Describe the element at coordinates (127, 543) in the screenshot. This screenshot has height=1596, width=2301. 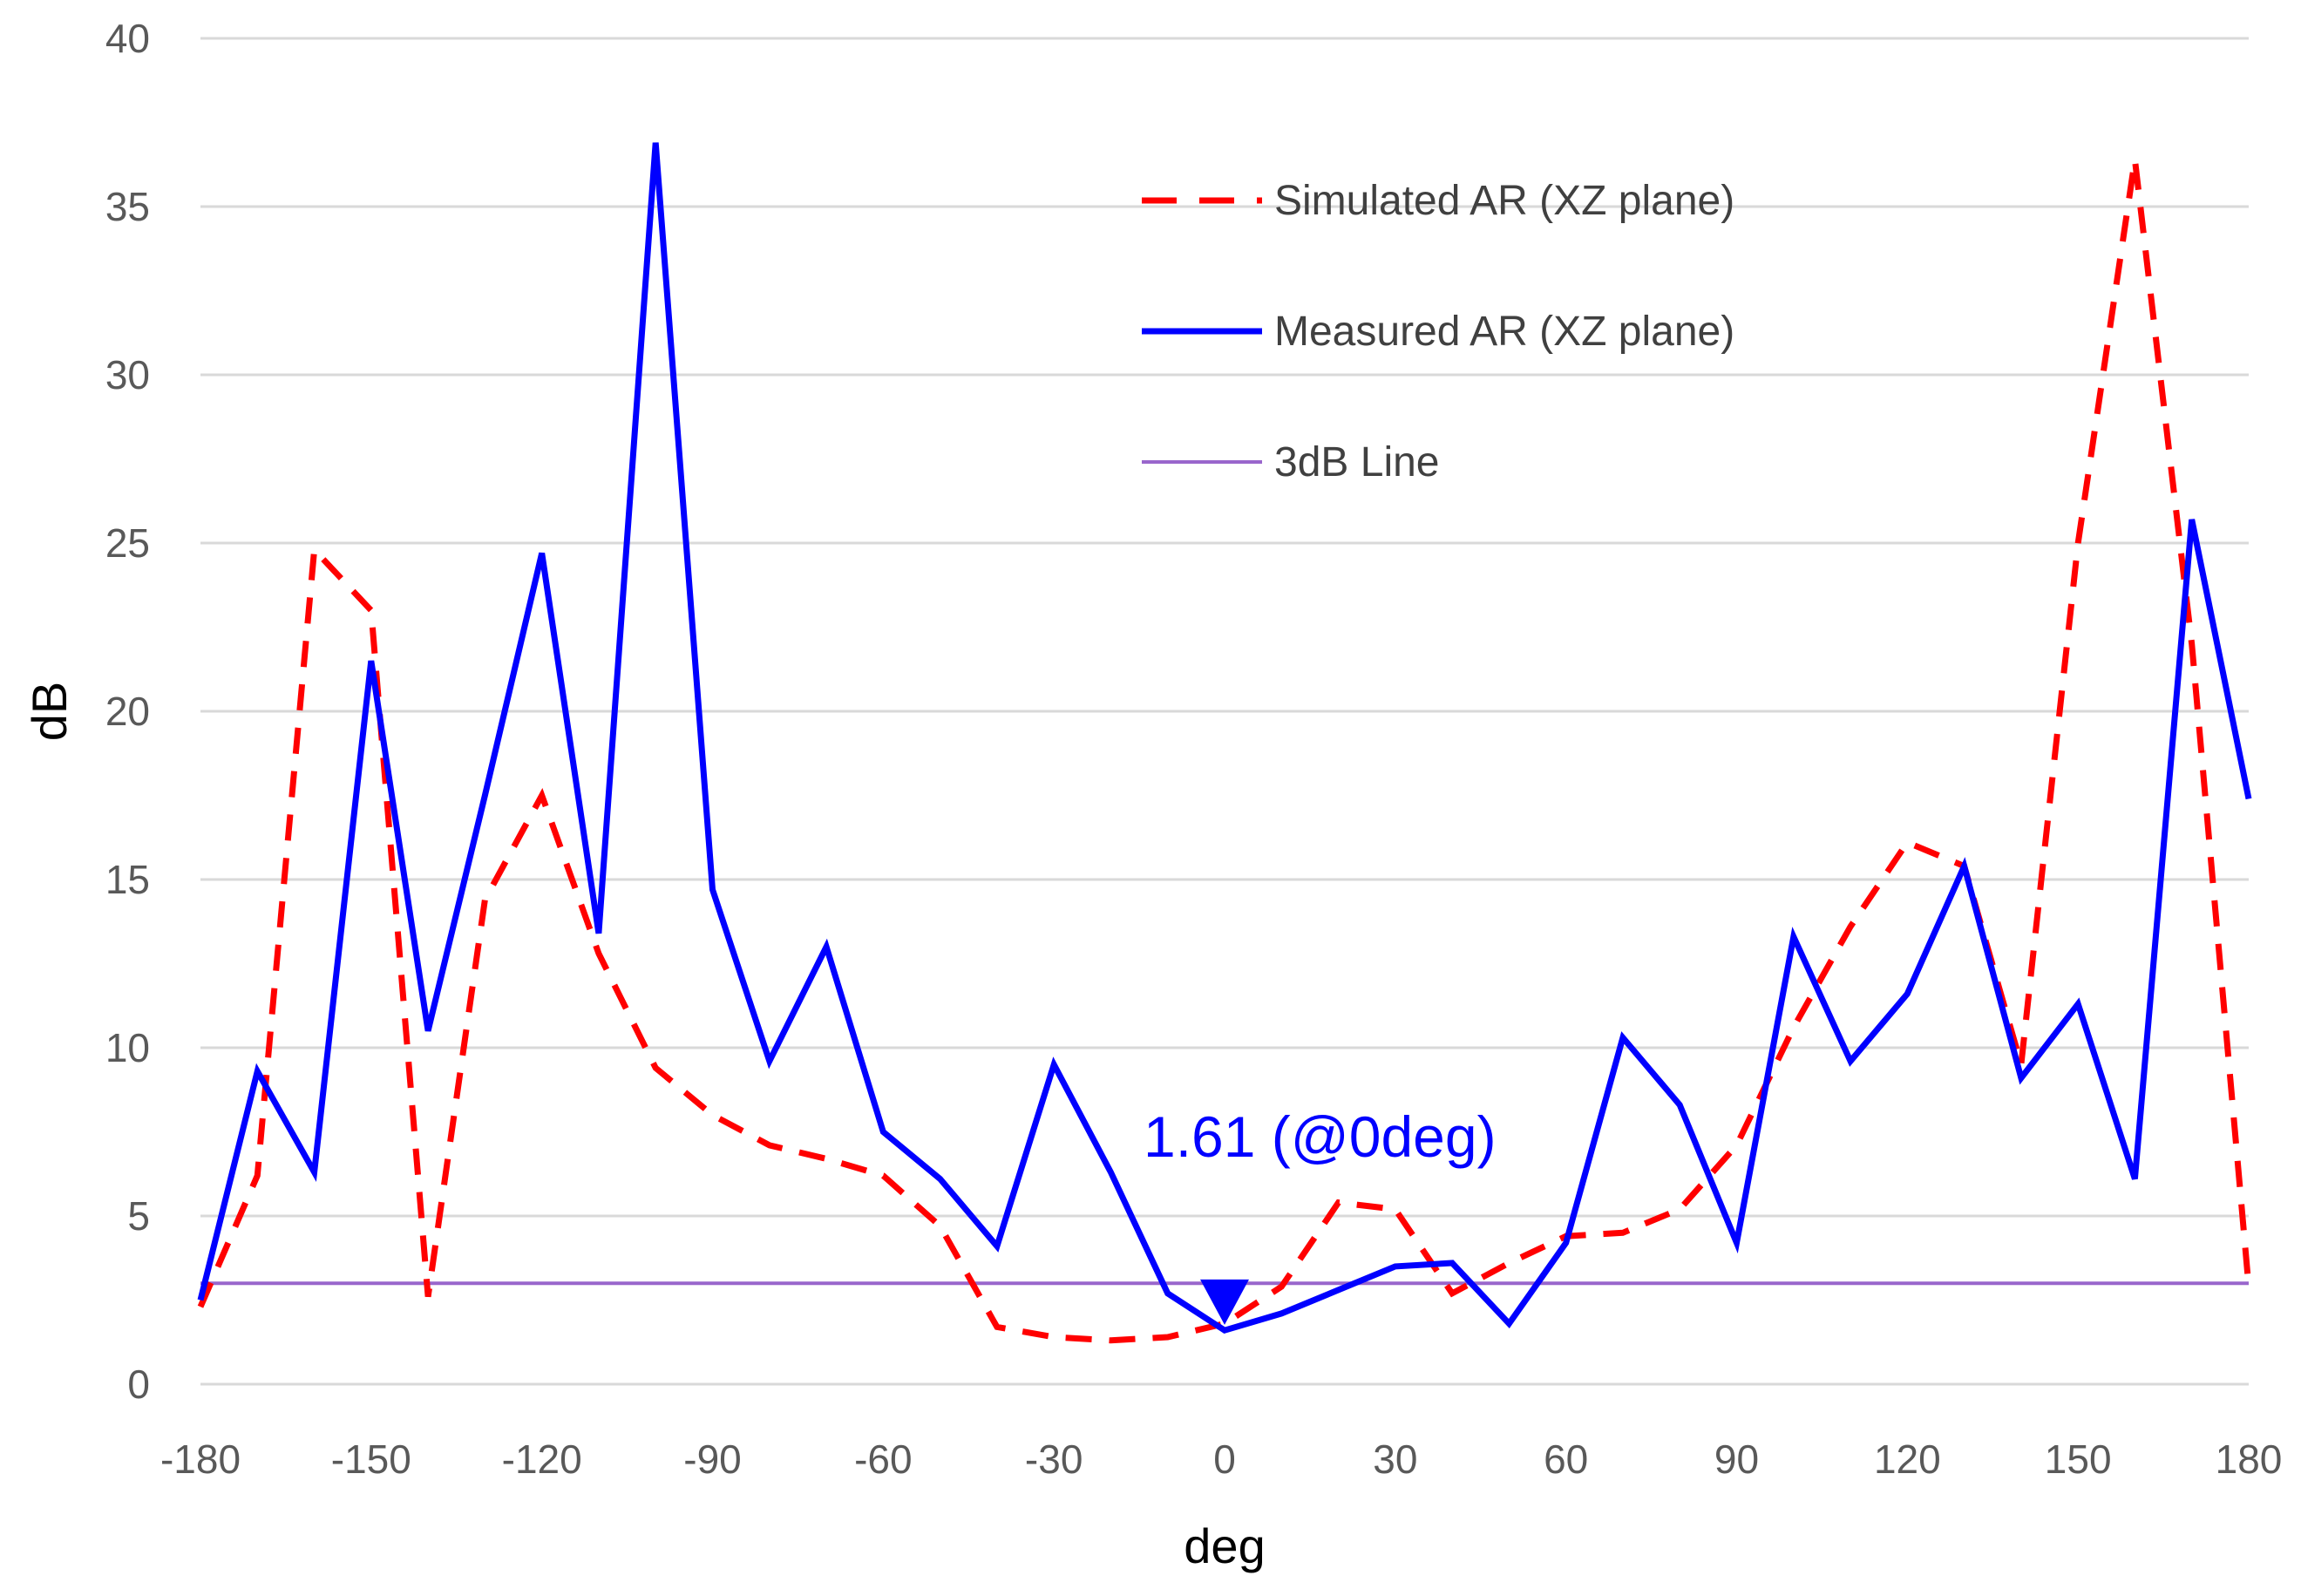
I see `y-tick-label: 25` at that location.